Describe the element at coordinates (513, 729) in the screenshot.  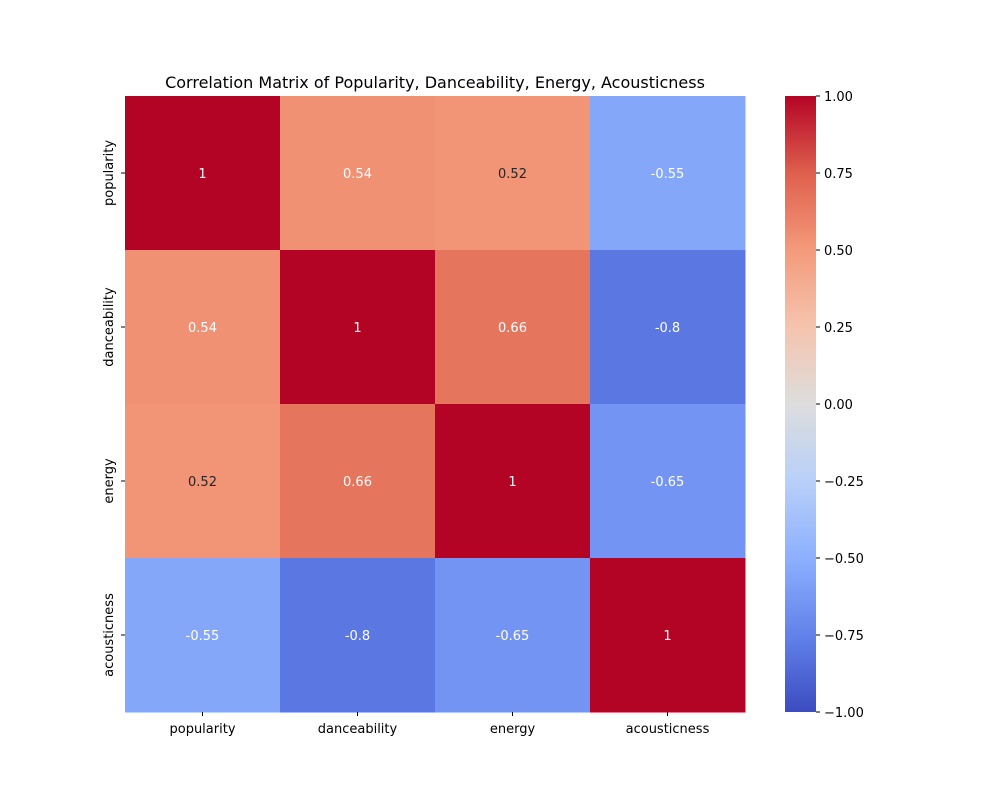
I see `x-tick-label: energy` at that location.